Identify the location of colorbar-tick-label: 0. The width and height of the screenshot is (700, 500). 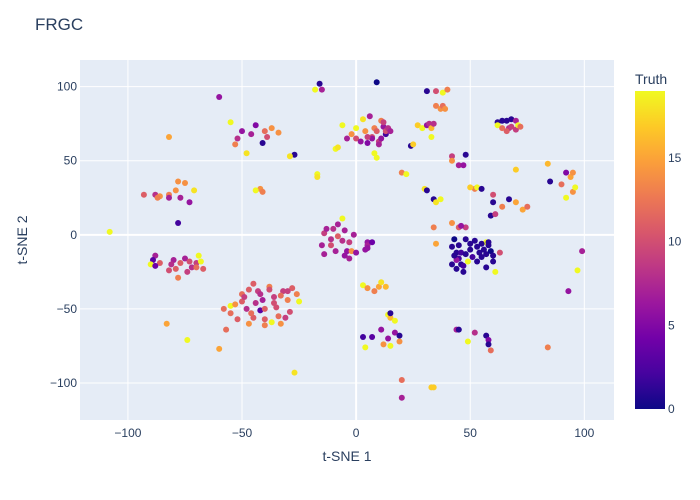
(671, 409).